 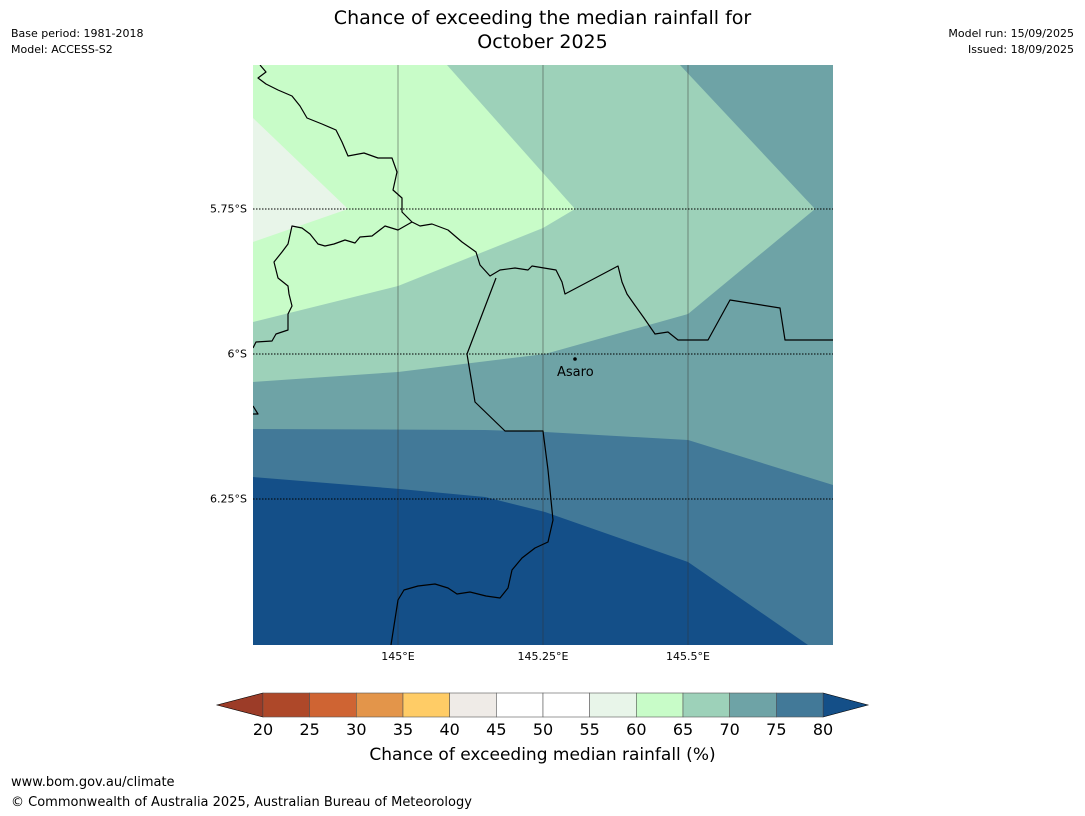 I want to click on colorbar-under-arrow, so click(x=239, y=705).